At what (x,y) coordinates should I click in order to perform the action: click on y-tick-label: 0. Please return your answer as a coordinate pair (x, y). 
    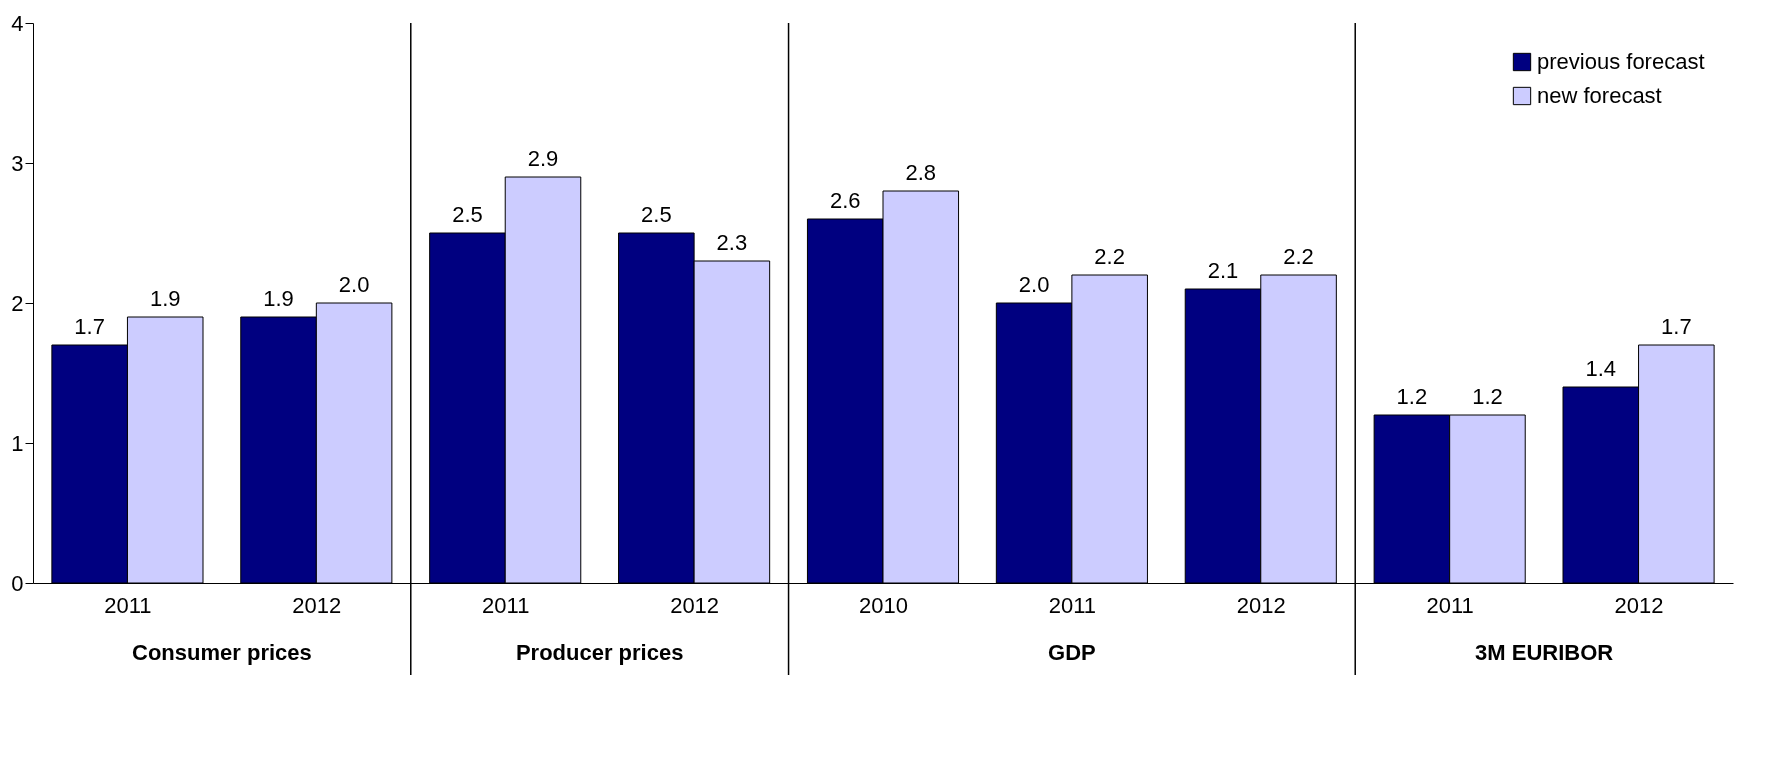
    Looking at the image, I should click on (17, 583).